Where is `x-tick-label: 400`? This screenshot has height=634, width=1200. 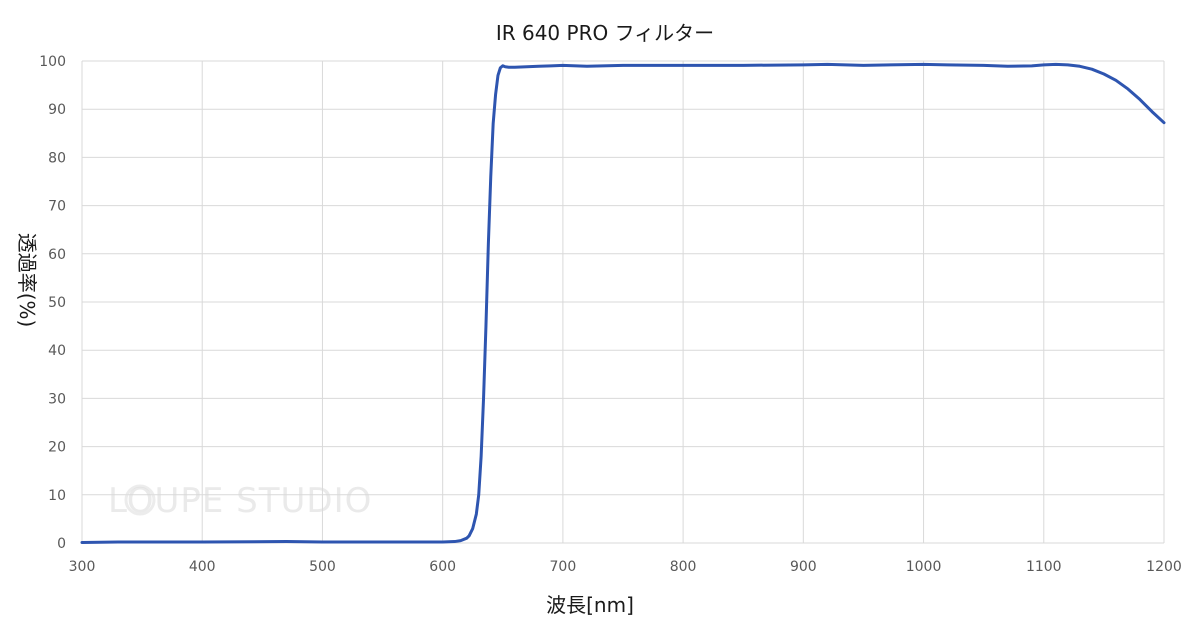
x-tick-label: 400 is located at coordinates (202, 567).